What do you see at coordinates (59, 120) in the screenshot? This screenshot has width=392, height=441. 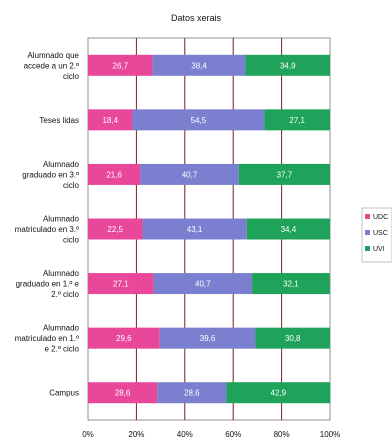 I see `category-label: Teses lidas` at bounding box center [59, 120].